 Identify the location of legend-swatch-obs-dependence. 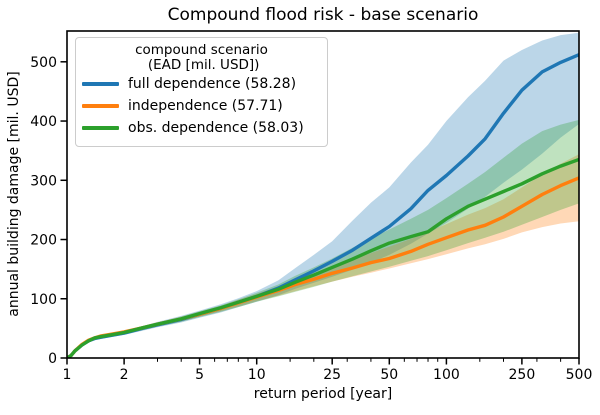
(100, 128).